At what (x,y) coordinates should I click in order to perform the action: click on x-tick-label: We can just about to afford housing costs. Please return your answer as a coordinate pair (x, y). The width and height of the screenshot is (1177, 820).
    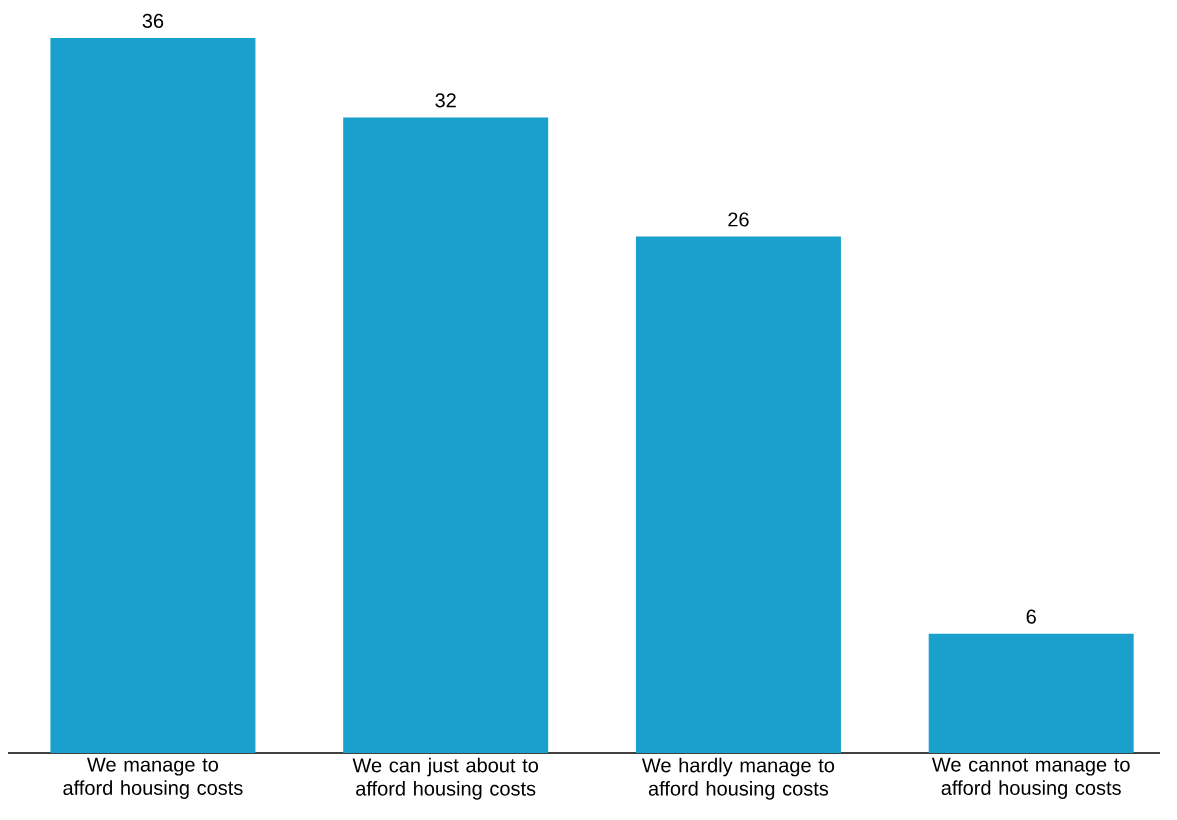
    Looking at the image, I should click on (445, 778).